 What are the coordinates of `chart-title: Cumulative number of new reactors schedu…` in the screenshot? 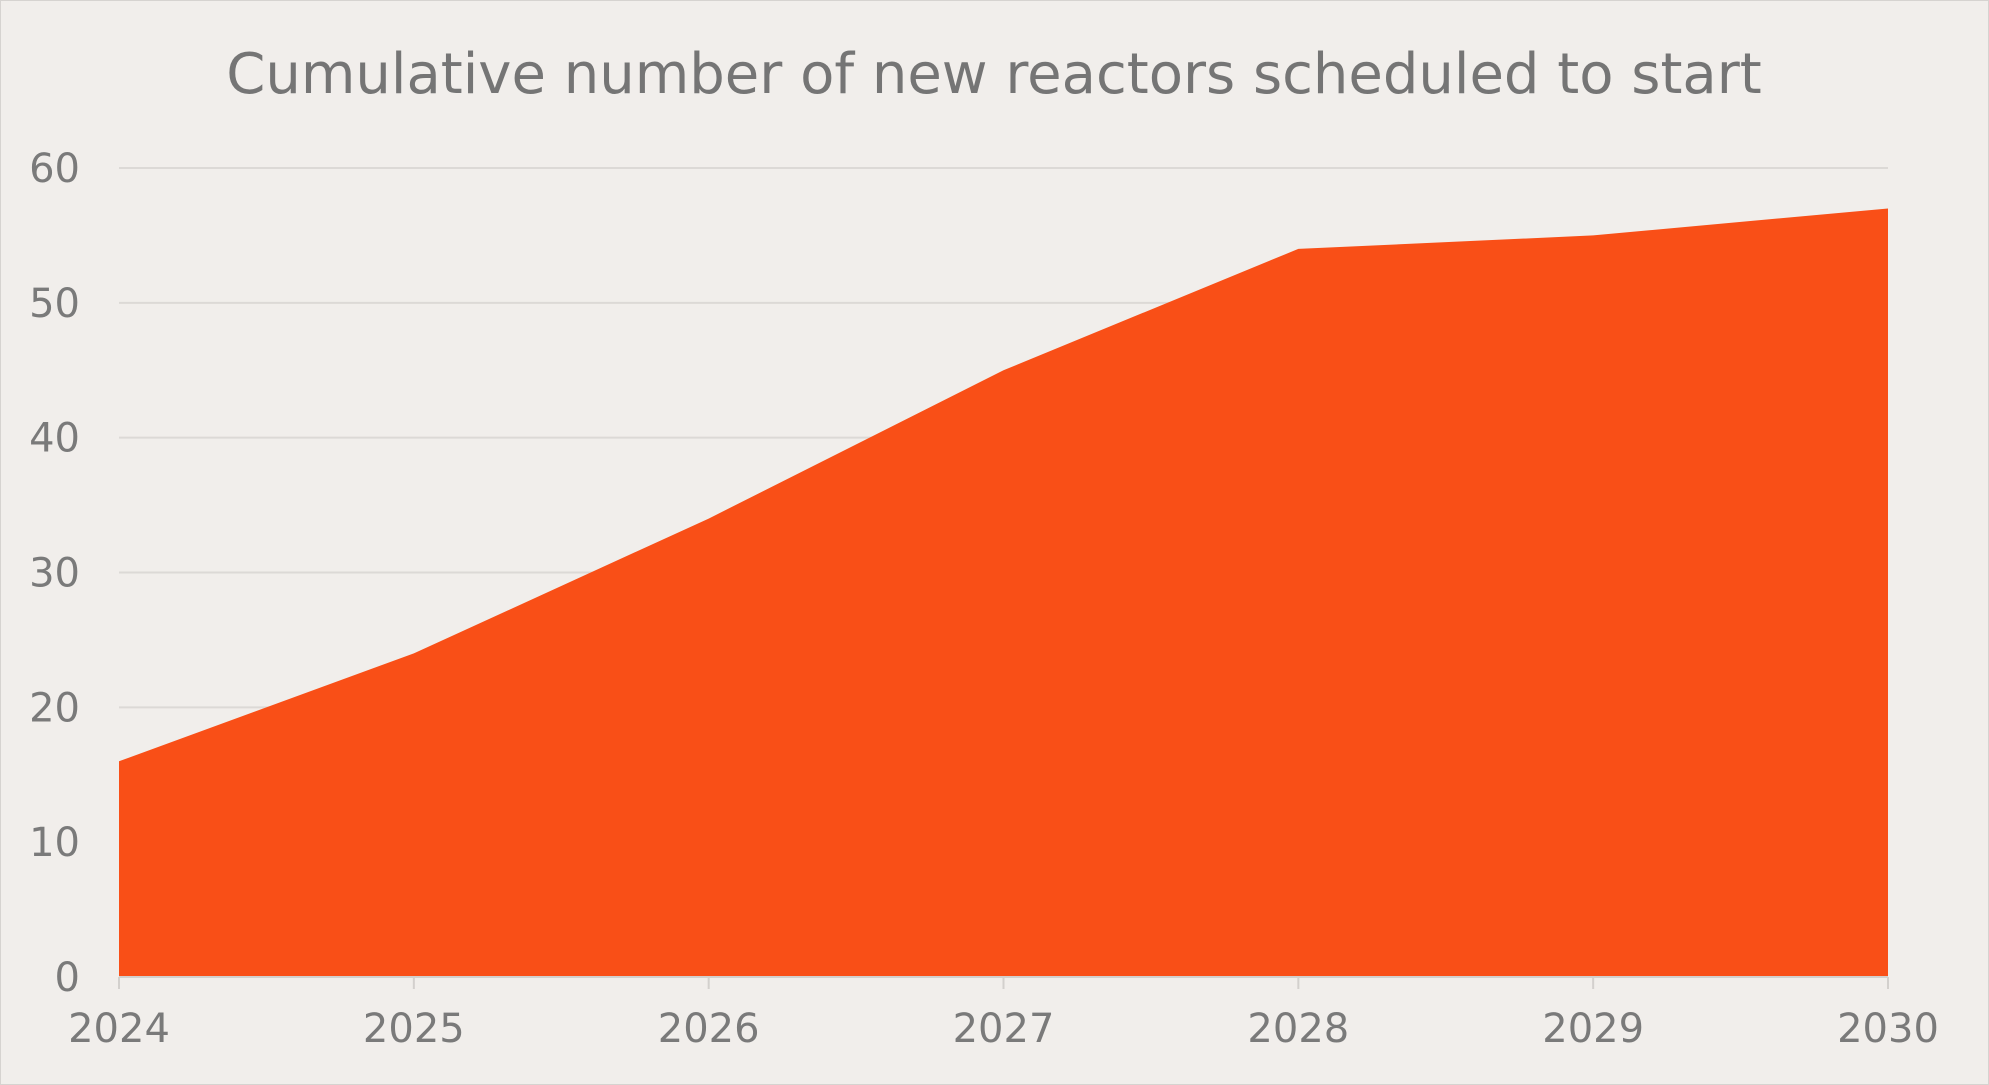 It's located at (993, 74).